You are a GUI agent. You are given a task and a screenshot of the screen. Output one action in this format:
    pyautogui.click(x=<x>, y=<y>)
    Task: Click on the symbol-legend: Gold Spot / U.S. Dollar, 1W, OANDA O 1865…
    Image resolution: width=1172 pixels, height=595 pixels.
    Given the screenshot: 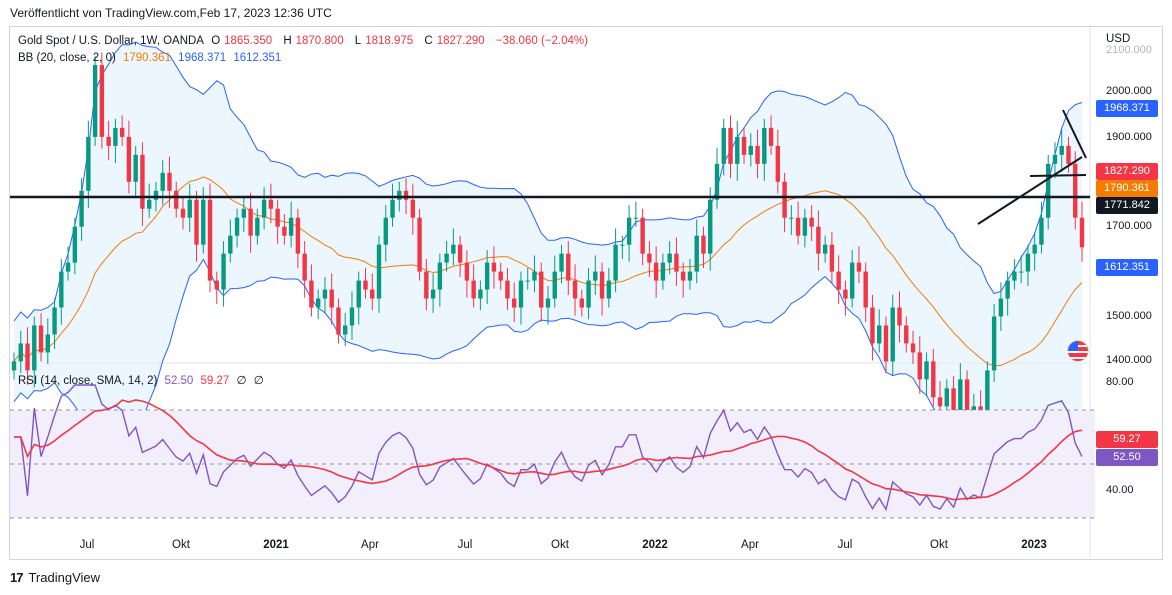 What is the action you would take?
    pyautogui.click(x=305, y=41)
    